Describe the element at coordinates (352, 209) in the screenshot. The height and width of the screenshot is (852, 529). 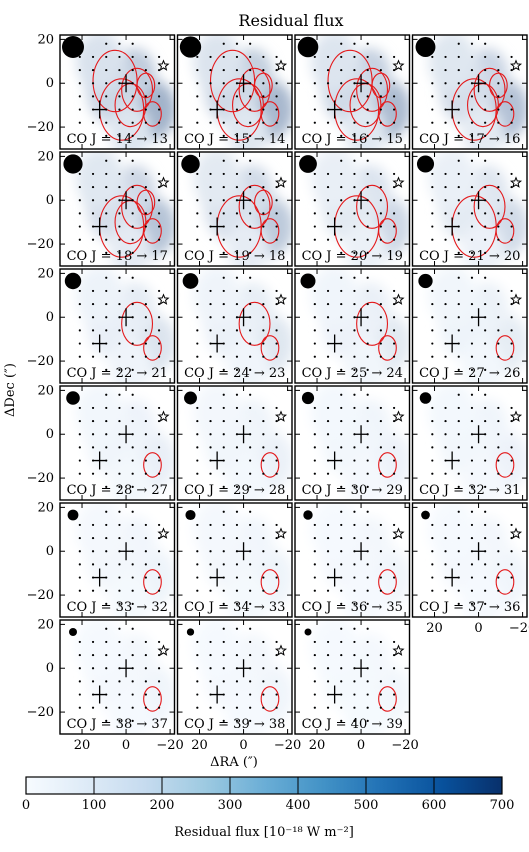
I see `panel: CO J = 20 → 19` at that location.